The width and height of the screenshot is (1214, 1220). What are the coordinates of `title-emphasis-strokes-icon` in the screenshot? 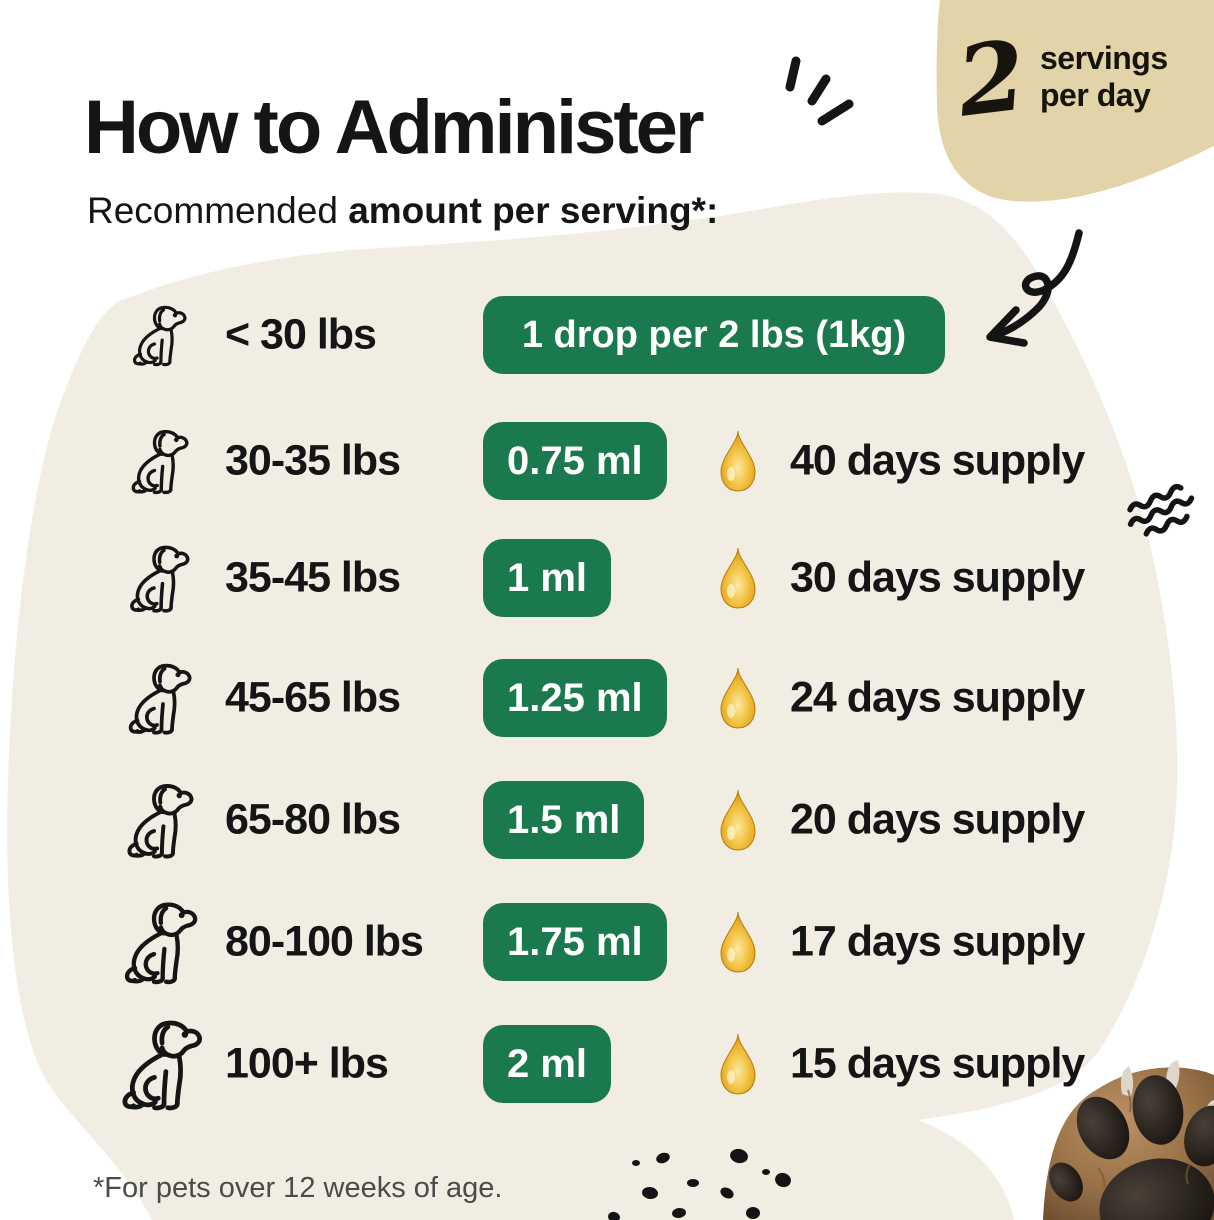 It's located at (819, 91).